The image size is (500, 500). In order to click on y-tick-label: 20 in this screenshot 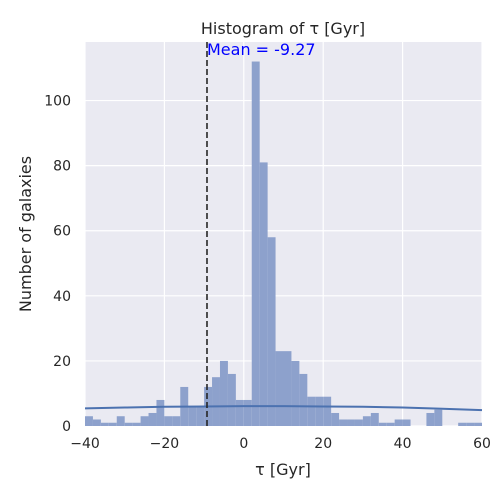, I will do `click(62, 362)`.